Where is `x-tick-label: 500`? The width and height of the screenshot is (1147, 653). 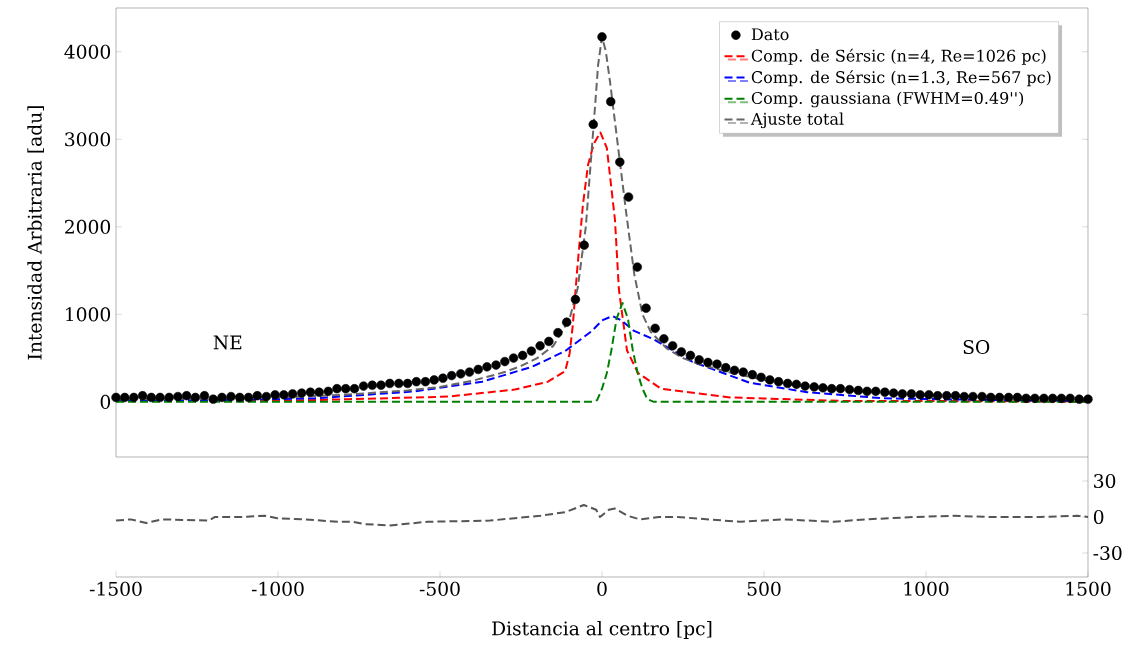
x-tick-label: 500 is located at coordinates (764, 588).